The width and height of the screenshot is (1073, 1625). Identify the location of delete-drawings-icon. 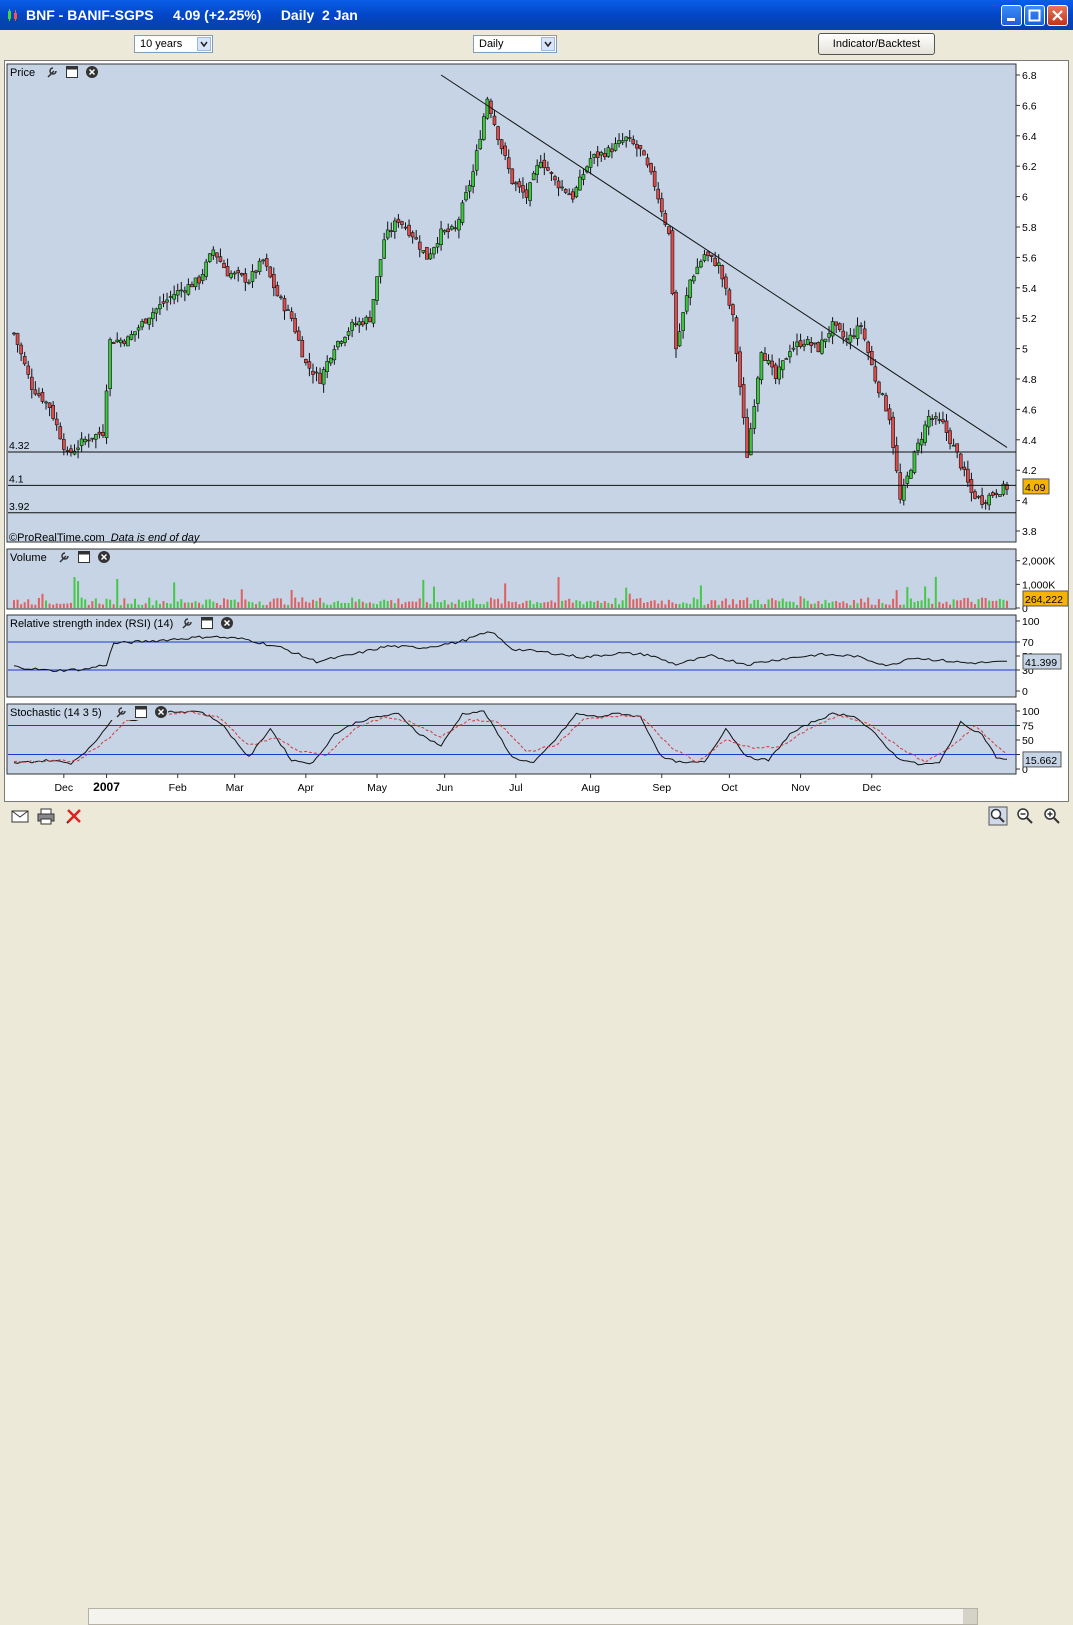
(74, 816).